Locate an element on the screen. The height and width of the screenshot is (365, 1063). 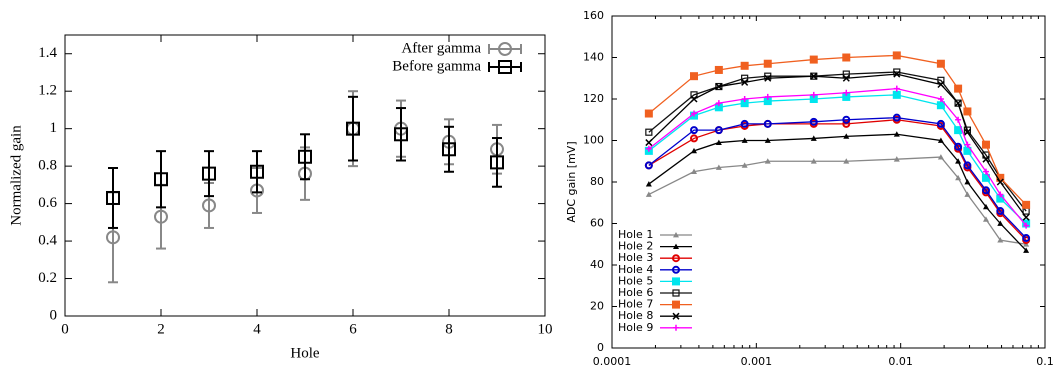
y-tick-label: 20 is located at coordinates (597, 306).